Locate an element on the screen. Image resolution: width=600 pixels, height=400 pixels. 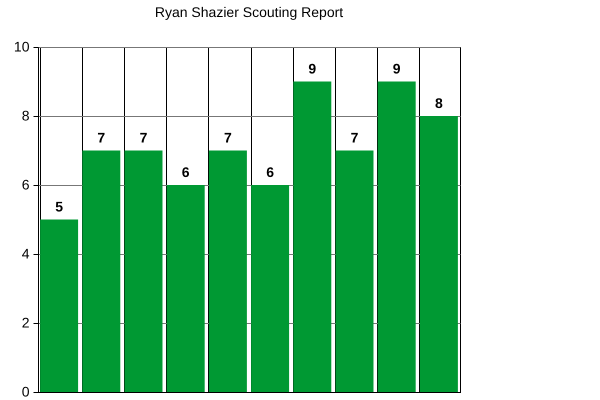
data-label: 5 is located at coordinates (59, 206).